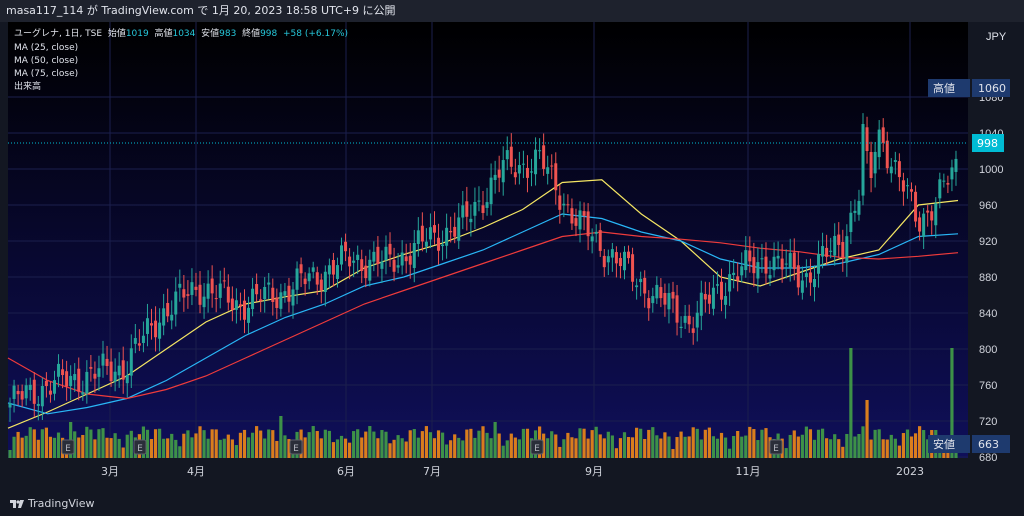 The height and width of the screenshot is (516, 1024). I want to click on legend-volume: 出来高, so click(28, 87).